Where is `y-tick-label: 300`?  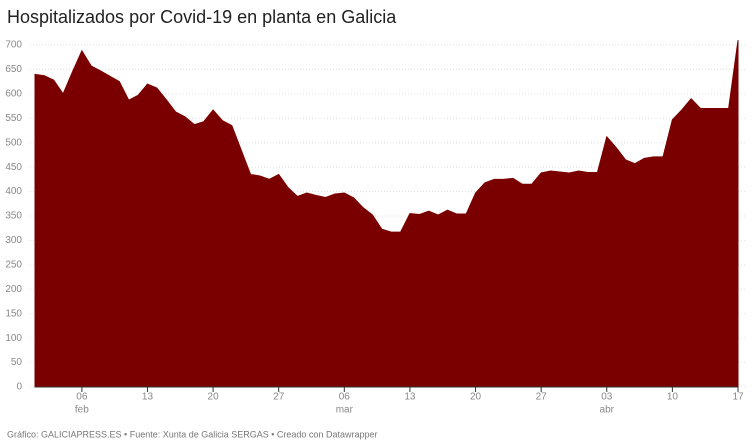
y-tick-label: 300 is located at coordinates (13, 240).